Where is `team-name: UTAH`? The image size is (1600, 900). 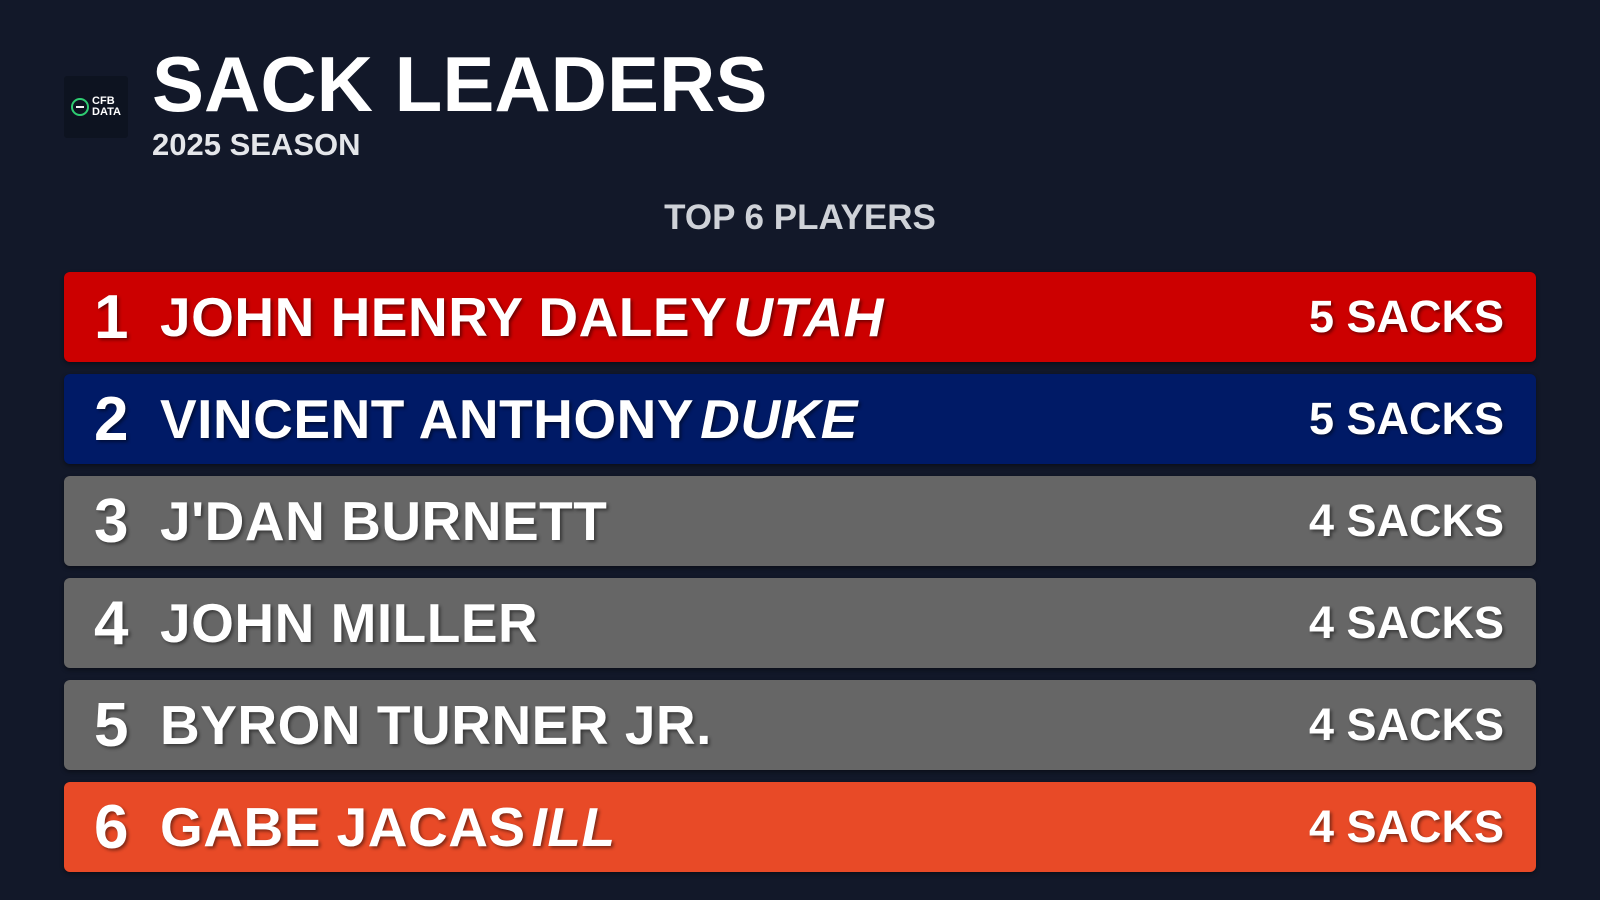 team-name: UTAH is located at coordinates (808, 317).